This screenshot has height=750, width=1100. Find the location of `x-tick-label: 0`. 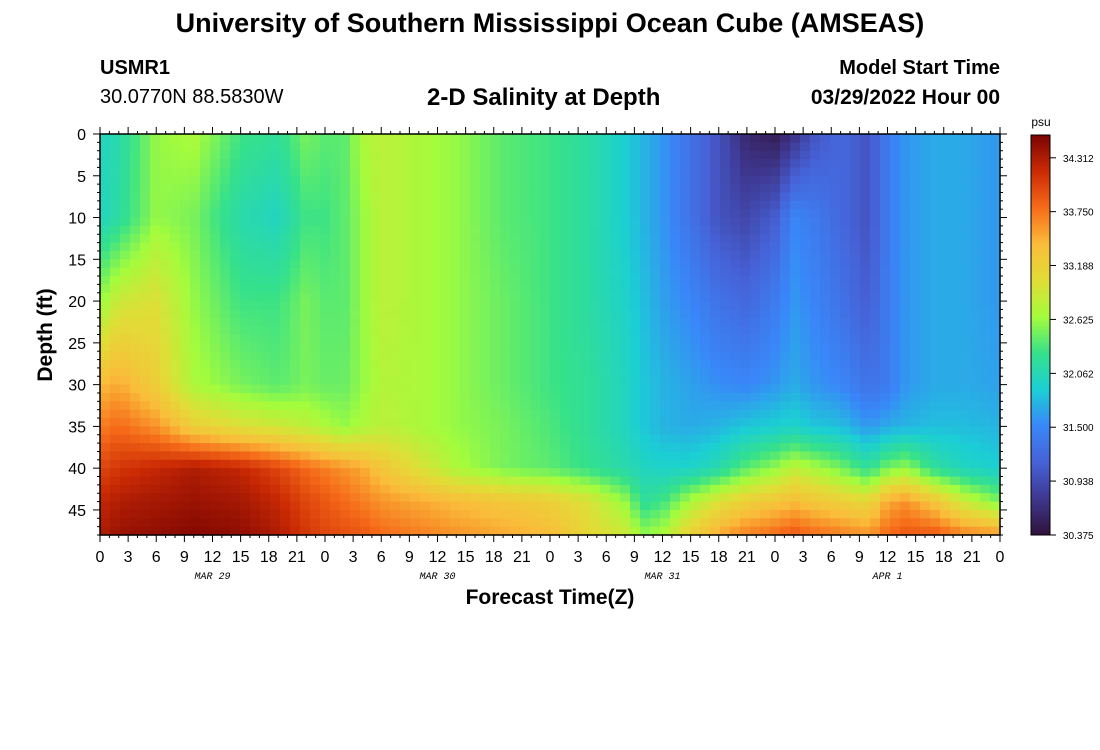

x-tick-label: 0 is located at coordinates (100, 557).